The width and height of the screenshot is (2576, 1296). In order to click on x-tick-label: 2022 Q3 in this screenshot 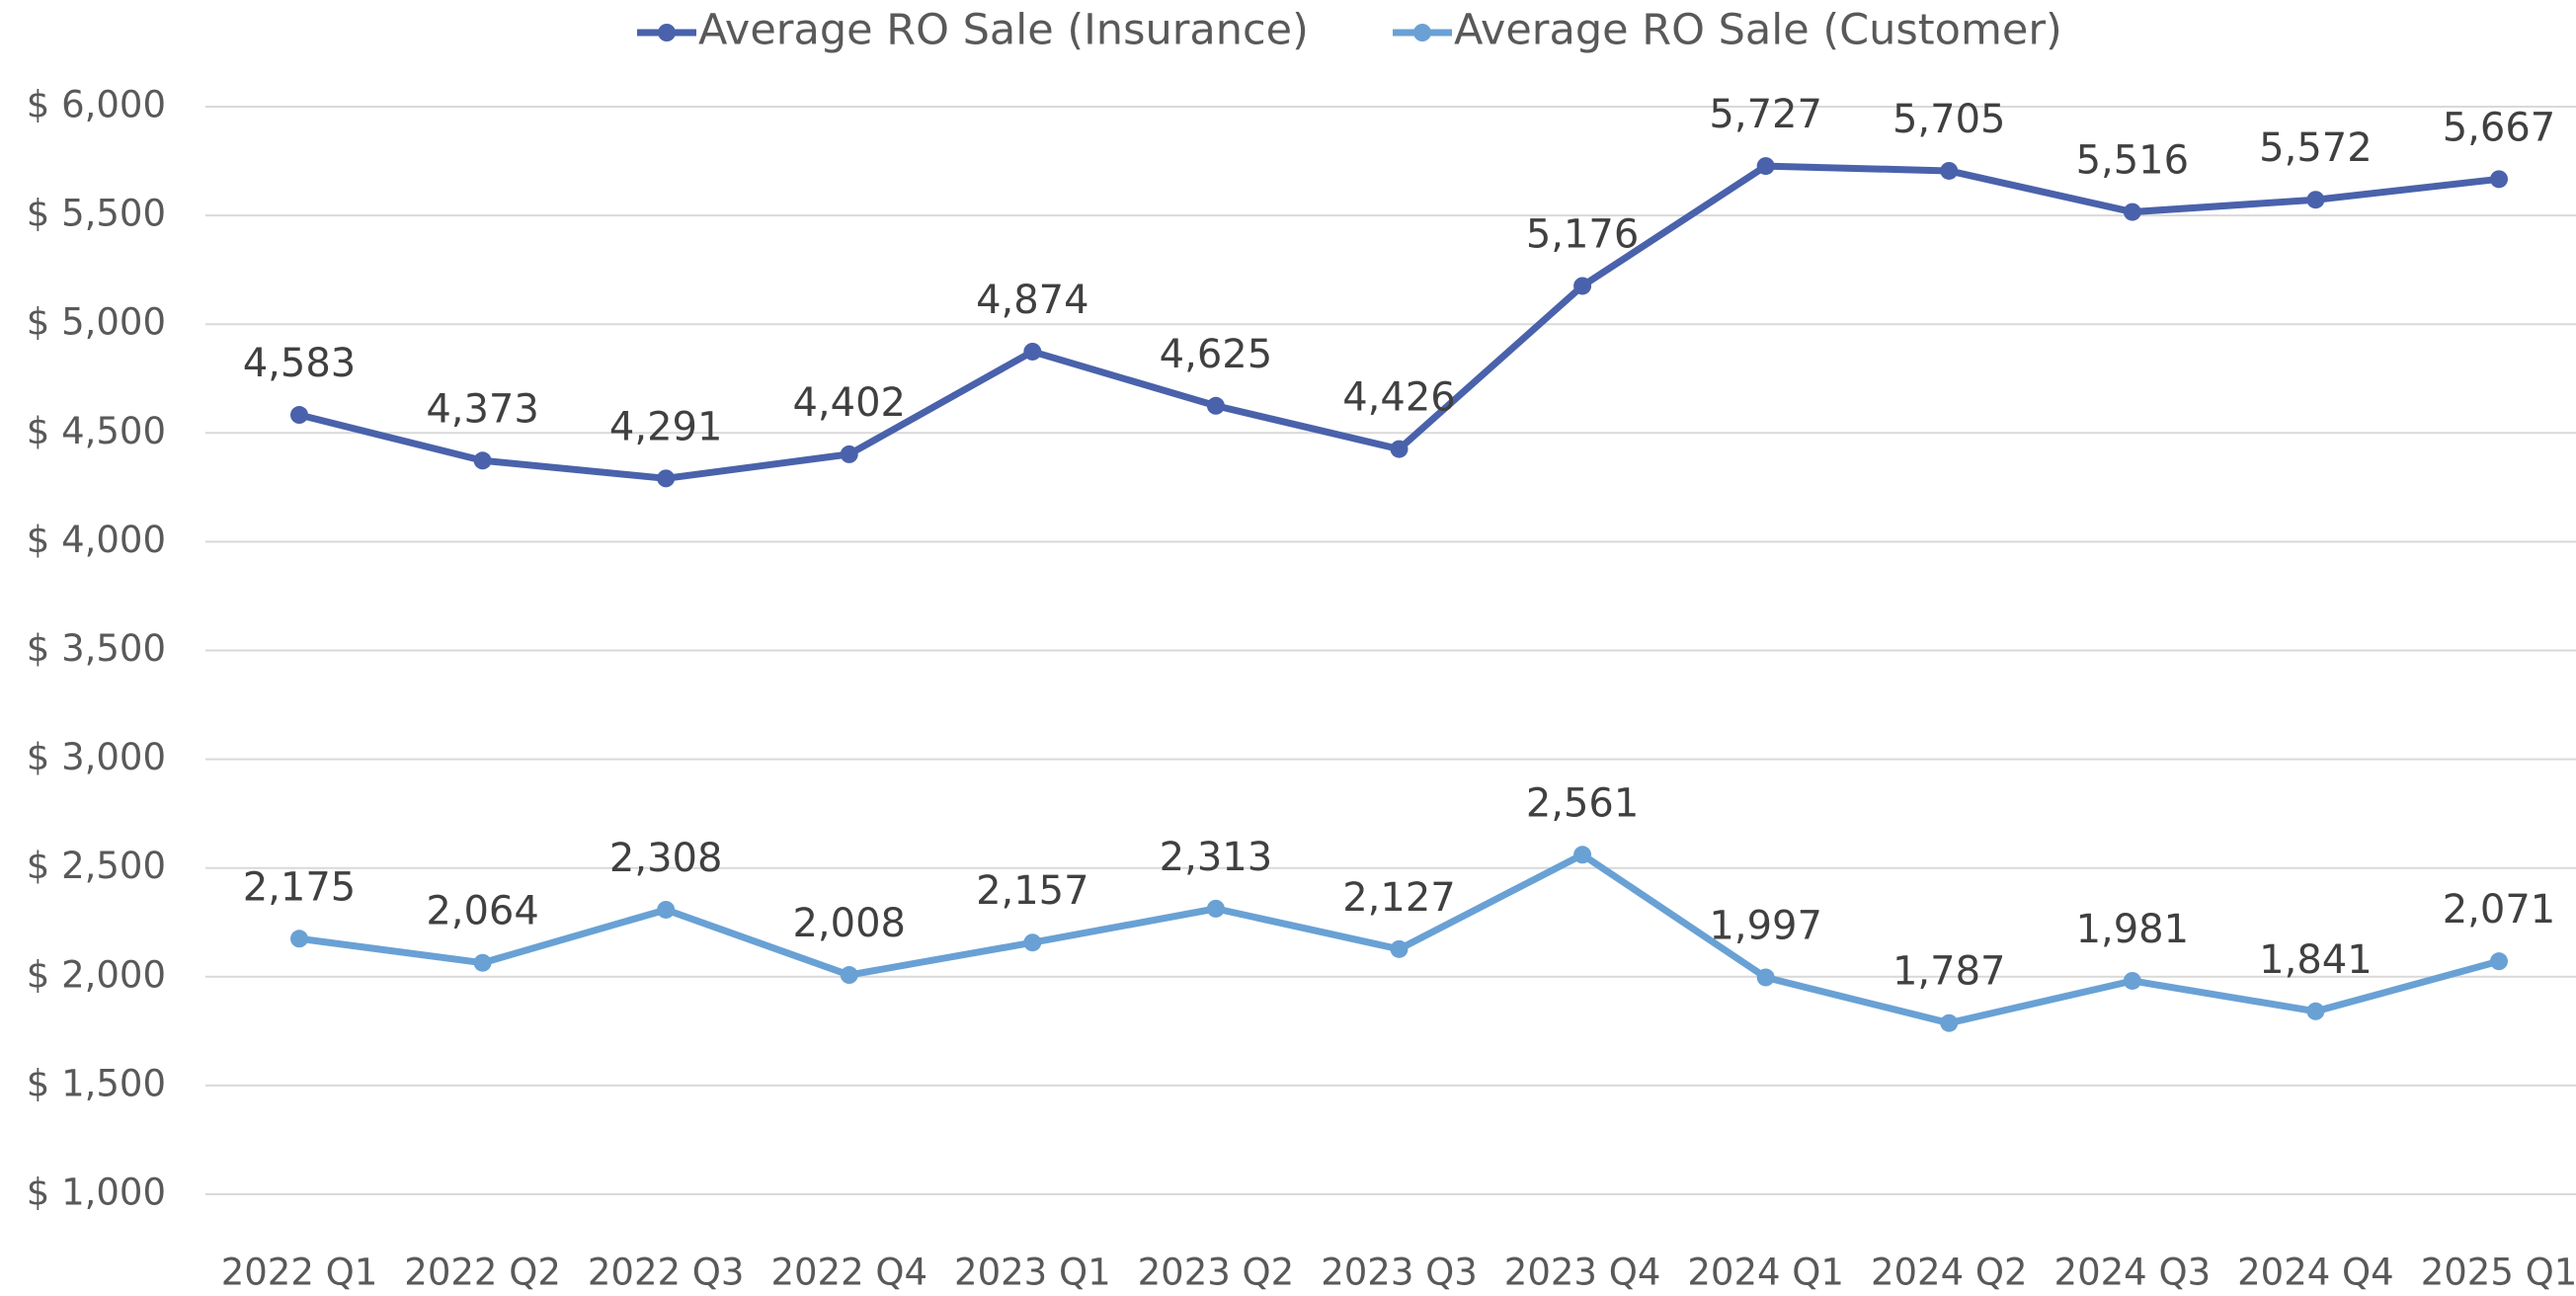, I will do `click(666, 1273)`.